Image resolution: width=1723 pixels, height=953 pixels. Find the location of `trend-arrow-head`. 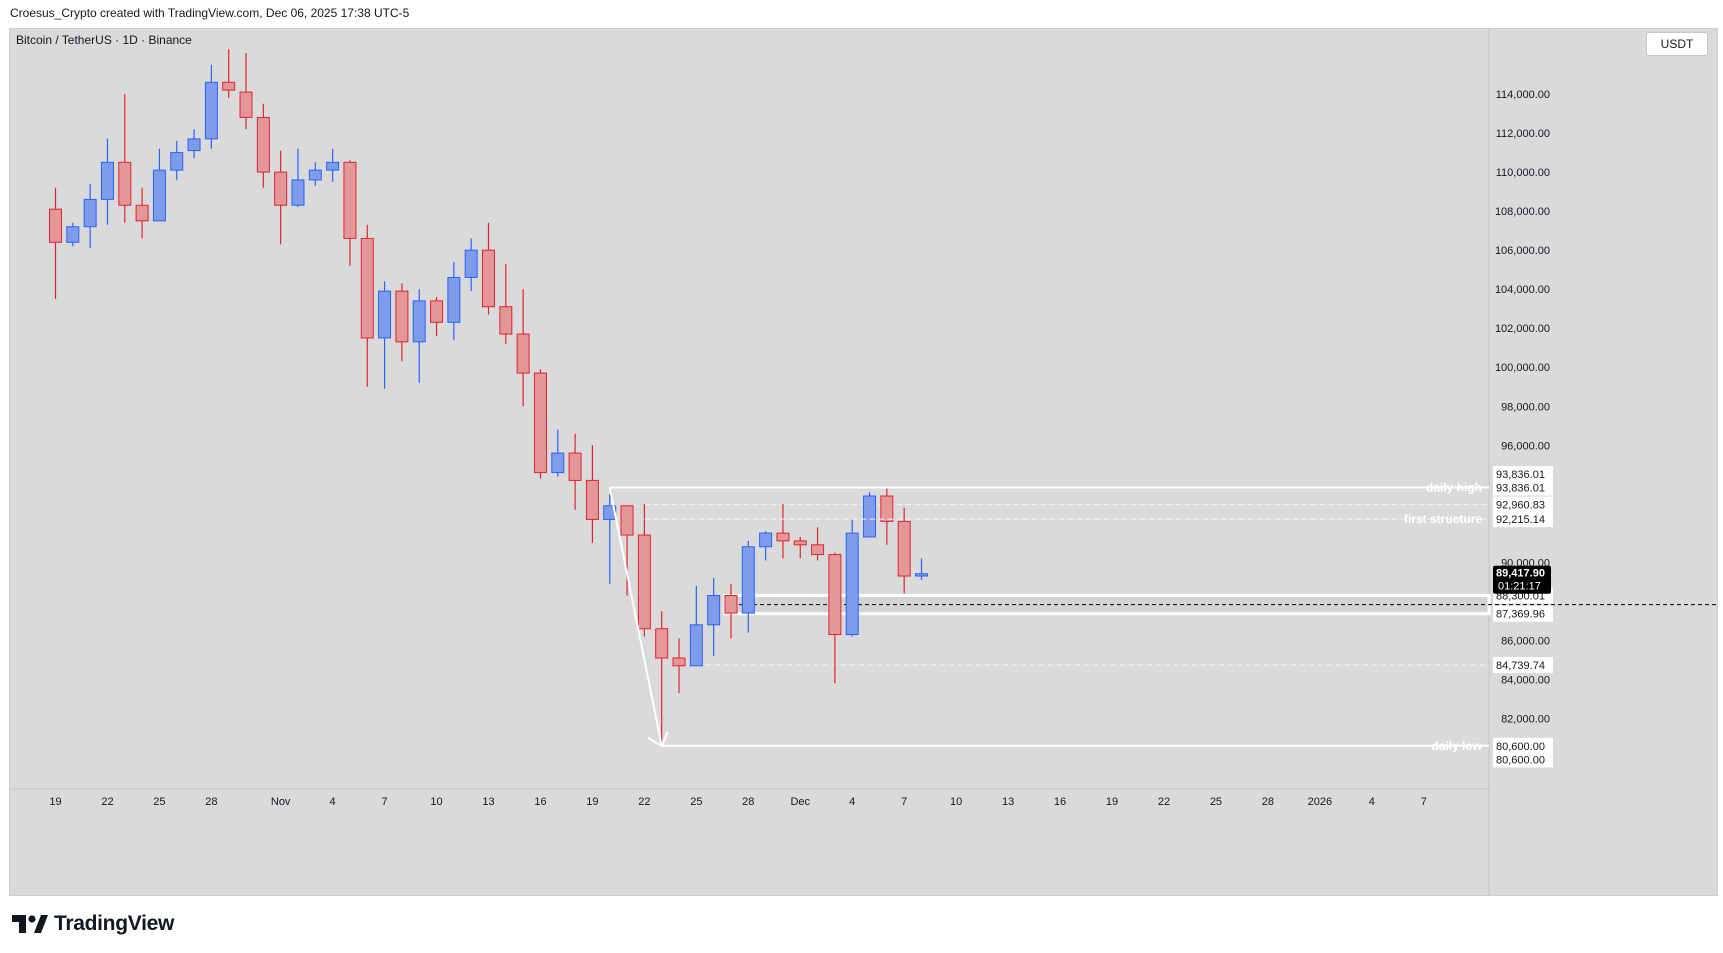

trend-arrow-head is located at coordinates (658, 739).